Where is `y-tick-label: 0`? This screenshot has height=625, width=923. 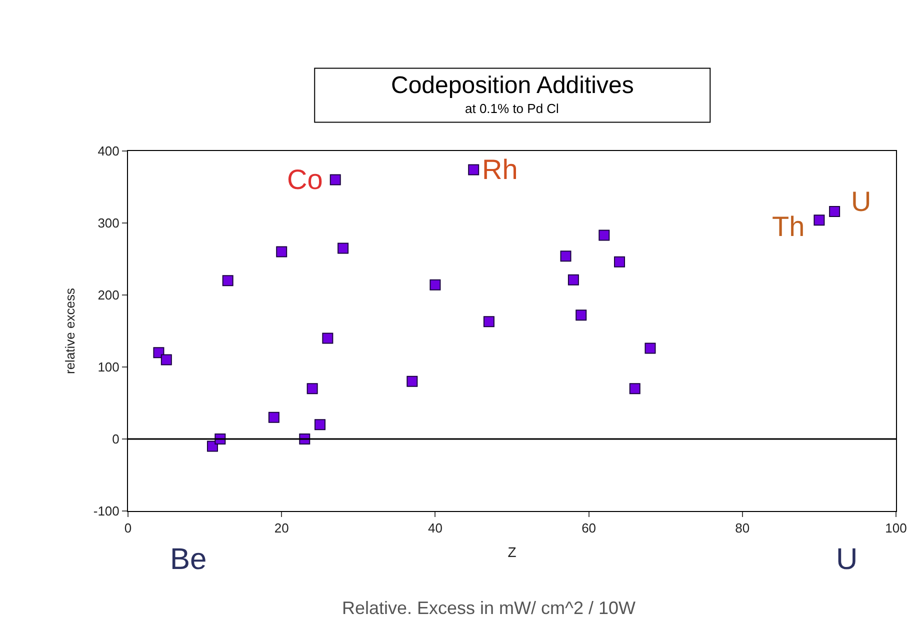 y-tick-label: 0 is located at coordinates (116, 439).